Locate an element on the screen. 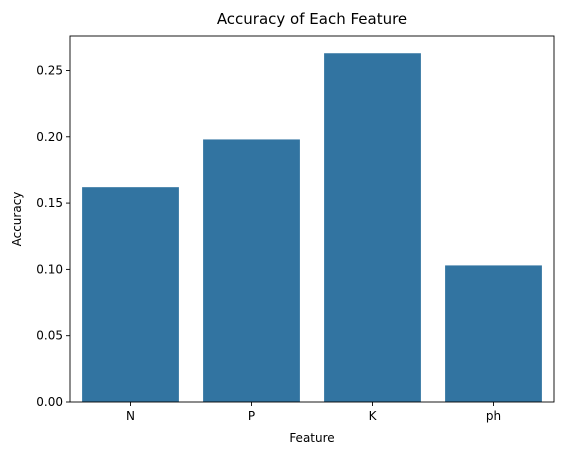 The height and width of the screenshot is (455, 576). bar-n is located at coordinates (130, 294).